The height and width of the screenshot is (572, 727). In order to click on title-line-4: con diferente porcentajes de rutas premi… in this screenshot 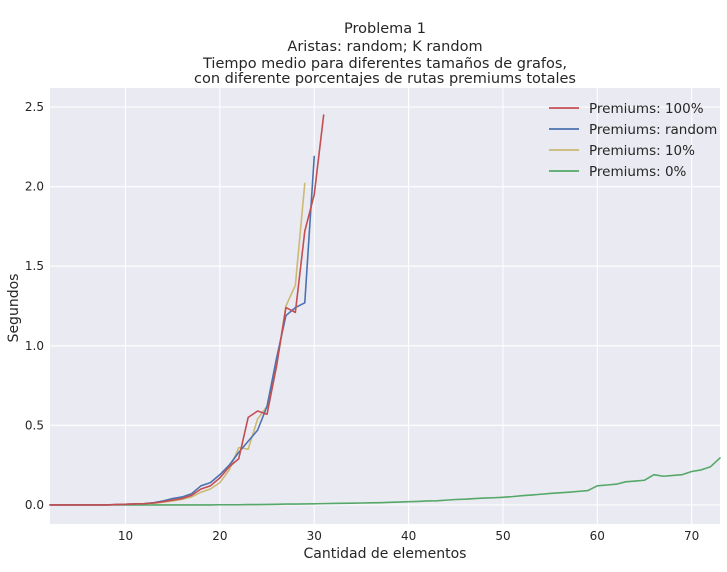, I will do `click(385, 79)`.